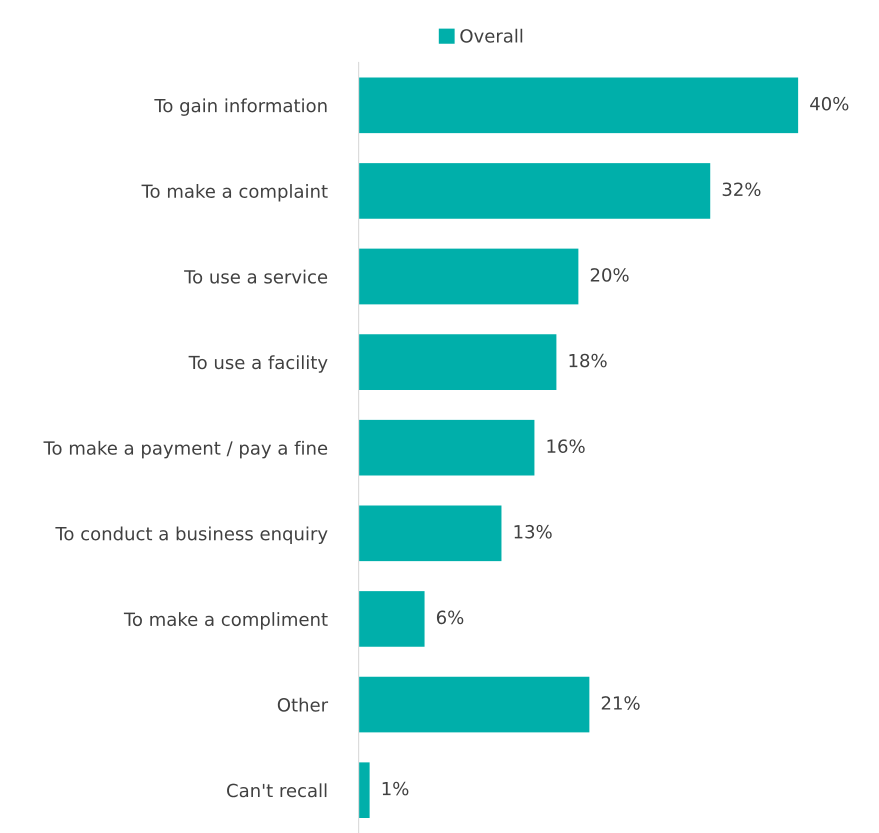 This screenshot has height=833, width=879. I want to click on legend-label: Overall, so click(491, 35).